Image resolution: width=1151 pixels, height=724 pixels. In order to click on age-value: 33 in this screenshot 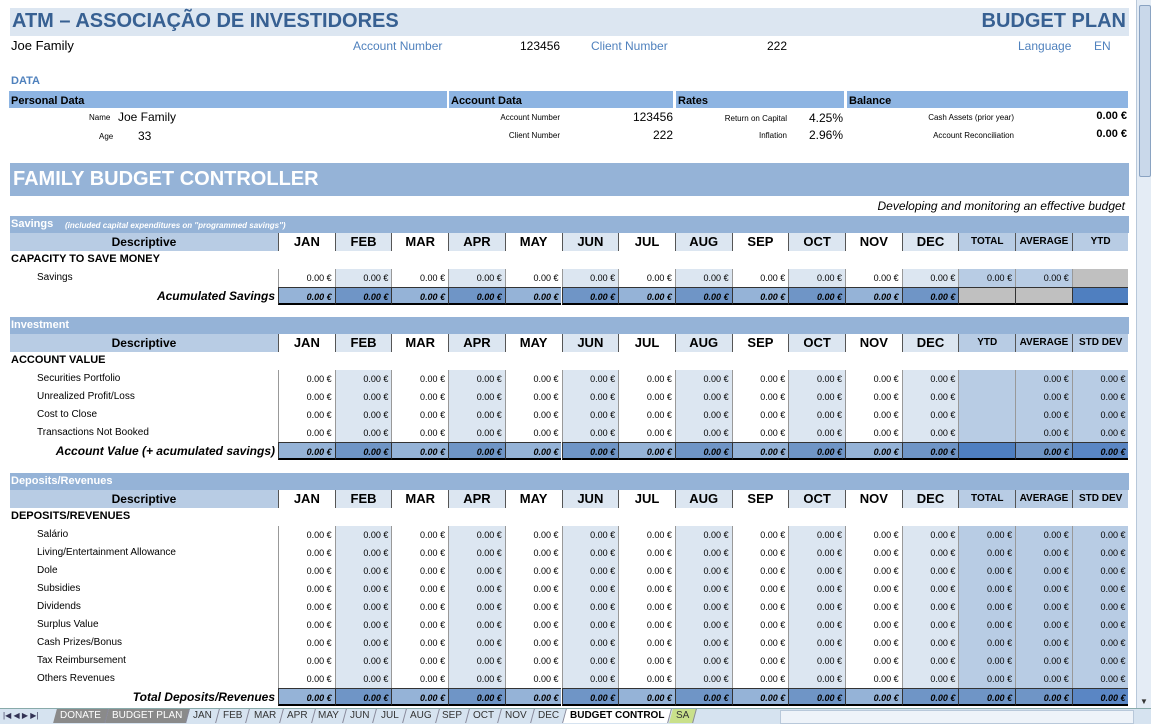, I will do `click(145, 136)`.